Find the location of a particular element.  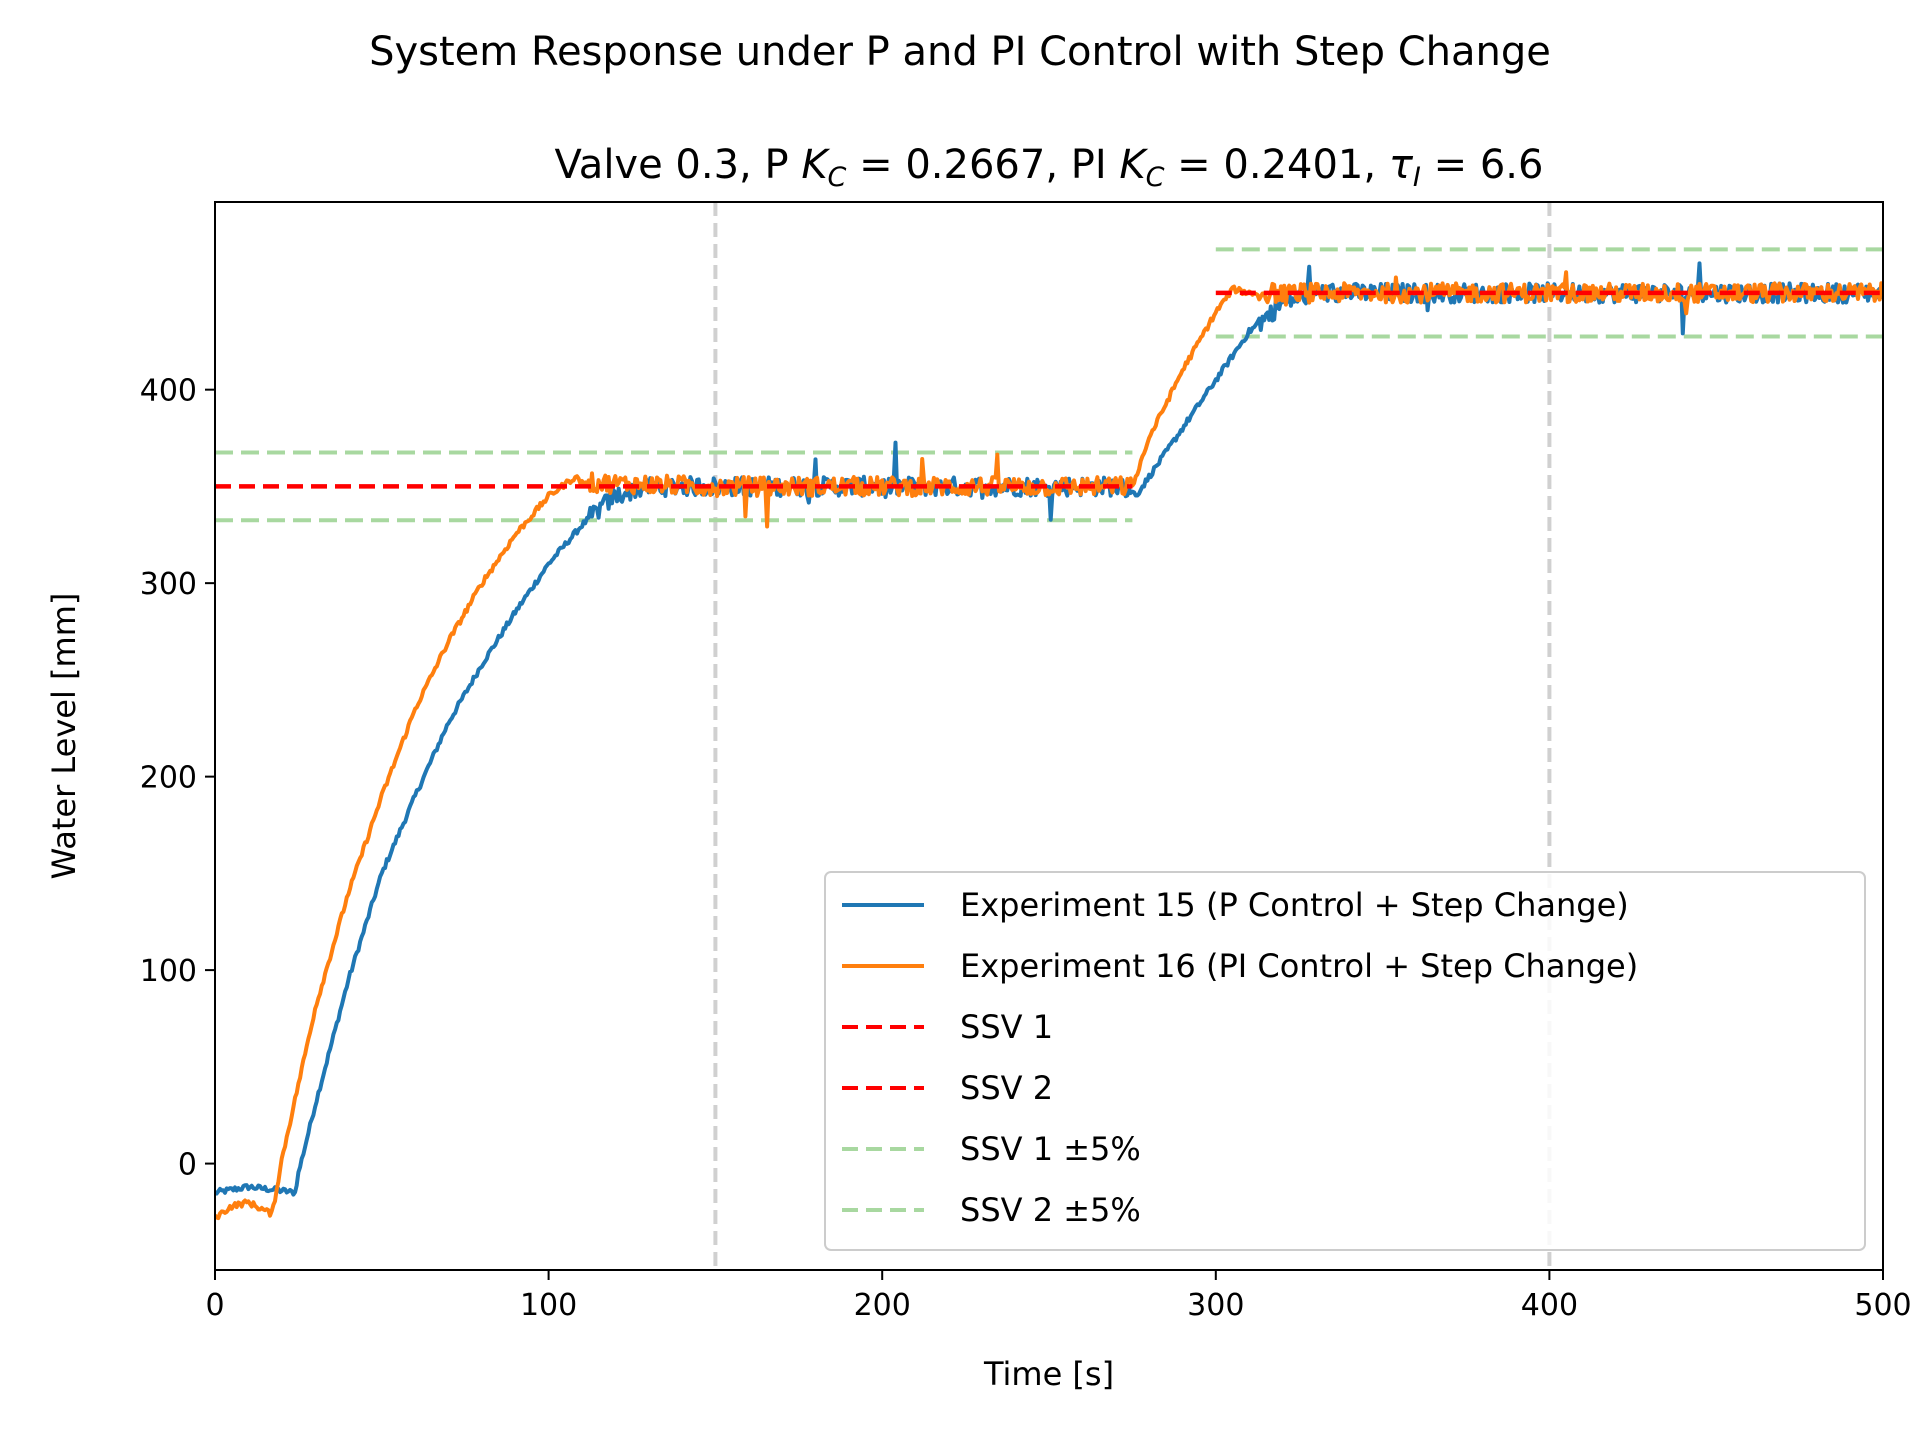

x-tick-label: 400 is located at coordinates (1549, 1305).